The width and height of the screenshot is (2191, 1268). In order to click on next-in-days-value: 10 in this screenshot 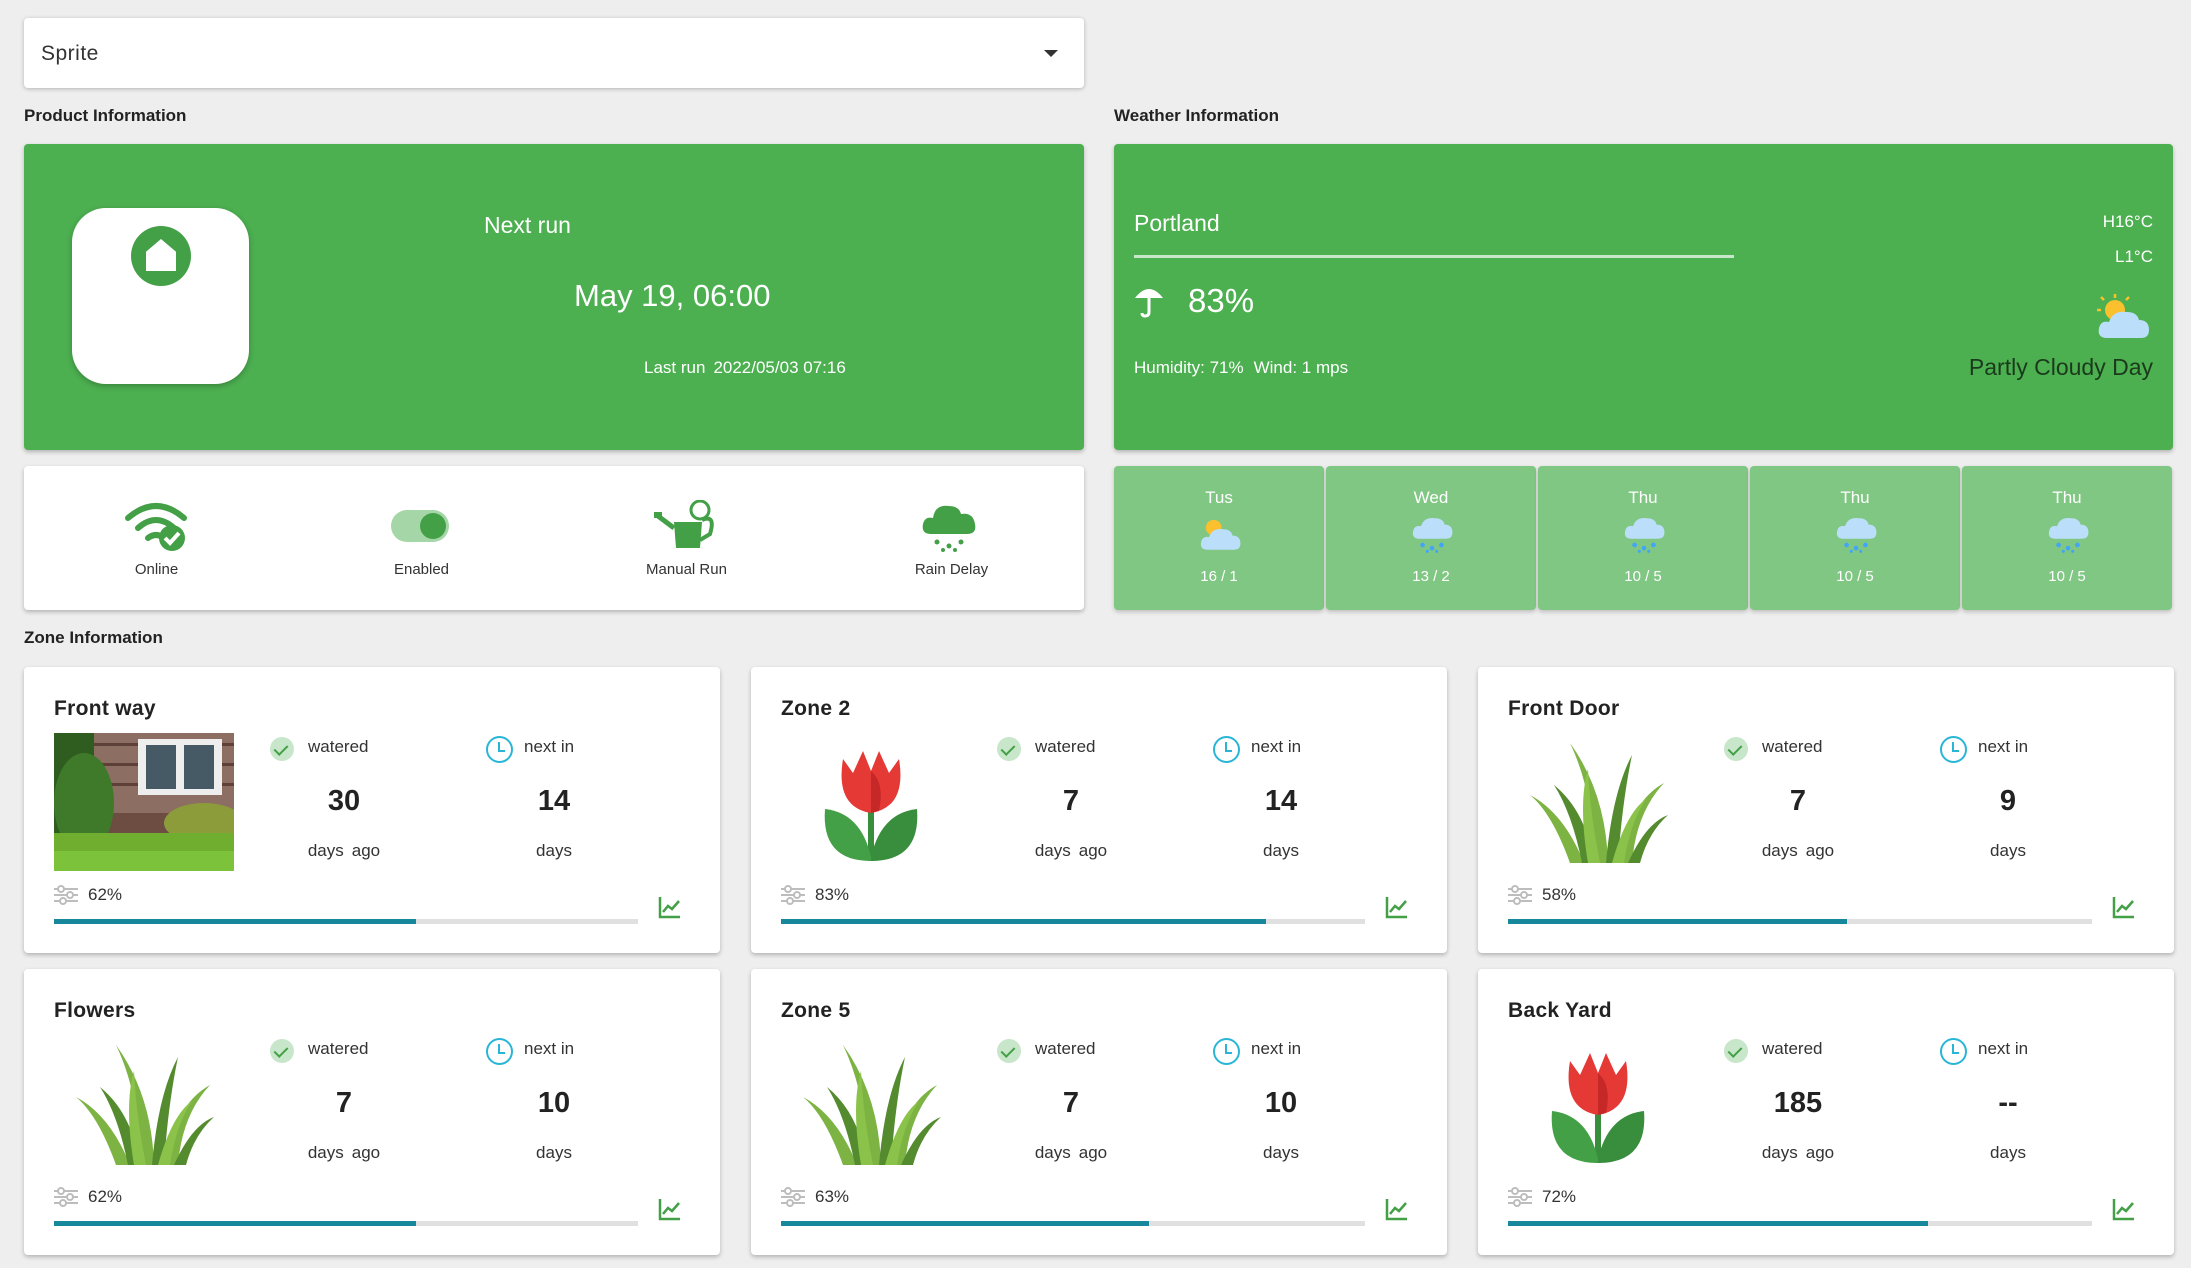, I will do `click(1281, 1103)`.